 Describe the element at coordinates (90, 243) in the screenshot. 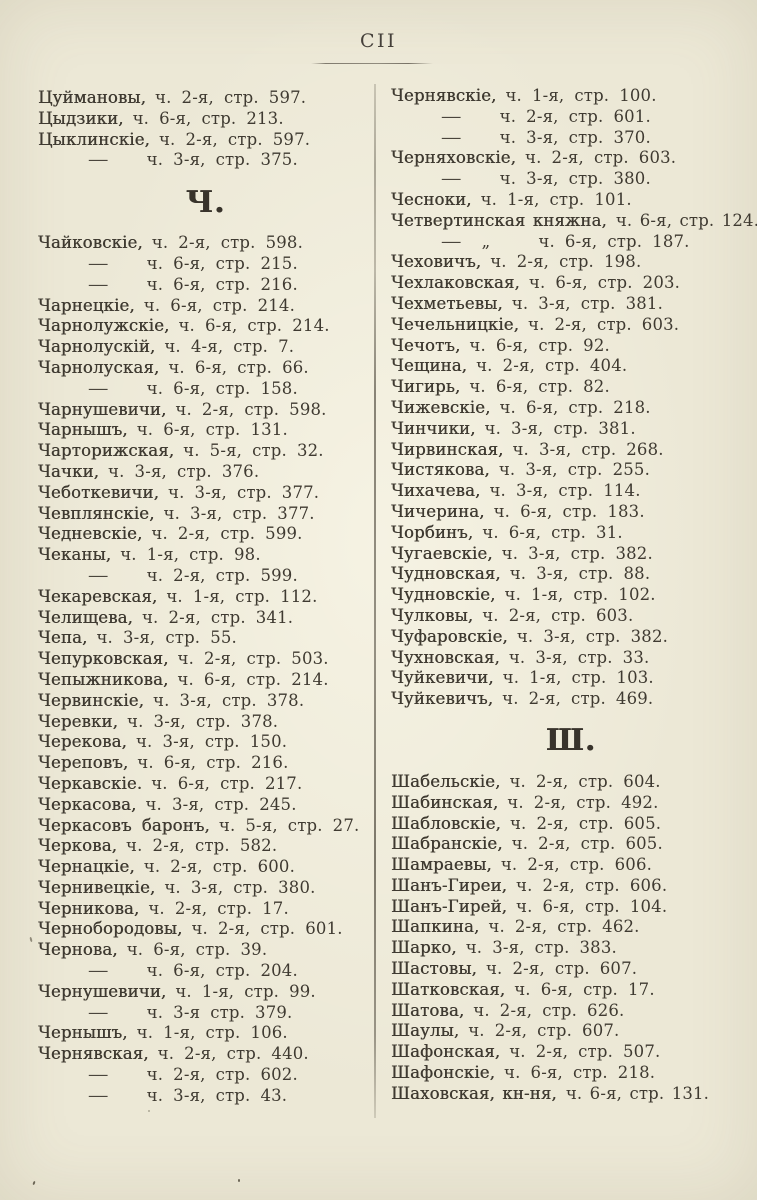

I see `entry-surname: Чайковскіе,` at that location.